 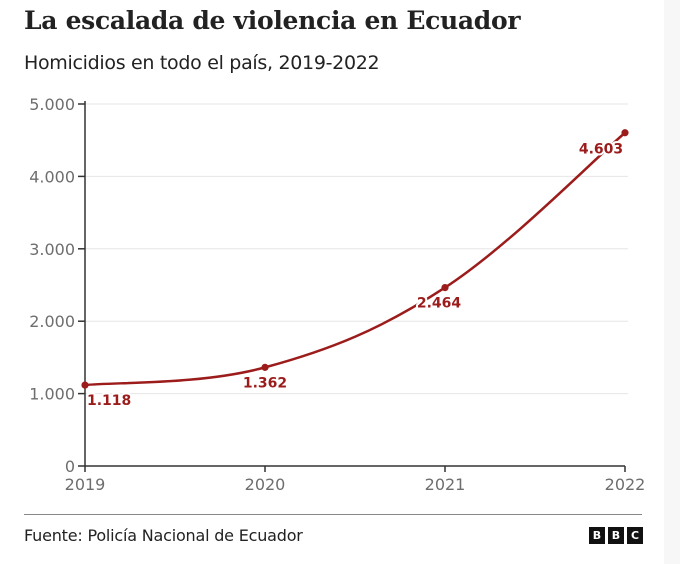 I want to click on right-margin-strip, so click(x=672, y=282).